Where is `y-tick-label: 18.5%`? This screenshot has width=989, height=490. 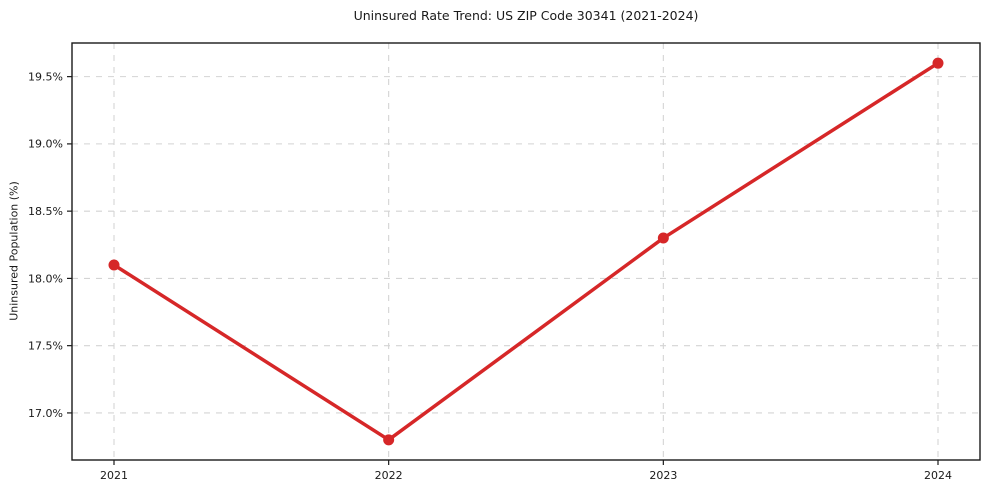
y-tick-label: 18.5% is located at coordinates (45, 211).